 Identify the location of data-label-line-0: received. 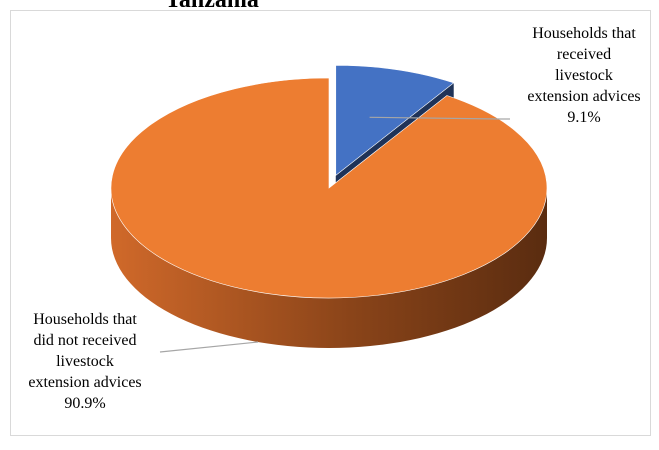
(584, 54).